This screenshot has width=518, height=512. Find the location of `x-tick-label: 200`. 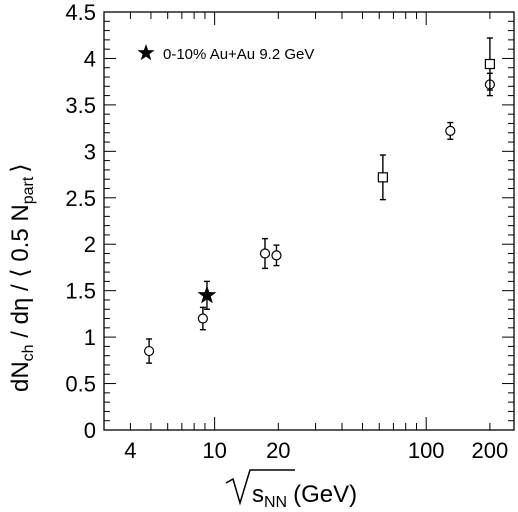

x-tick-label: 200 is located at coordinates (490, 450).